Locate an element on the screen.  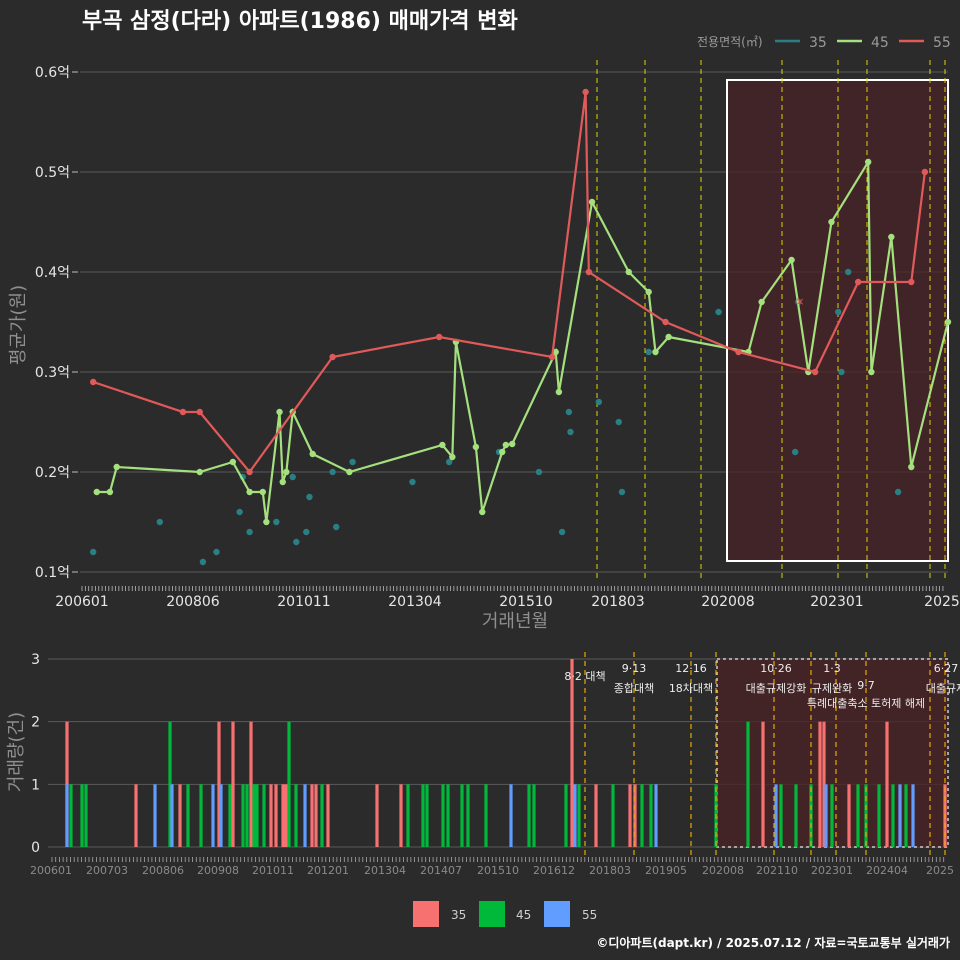
volume-x-tick-label: 201612 is located at coordinates (554, 870).